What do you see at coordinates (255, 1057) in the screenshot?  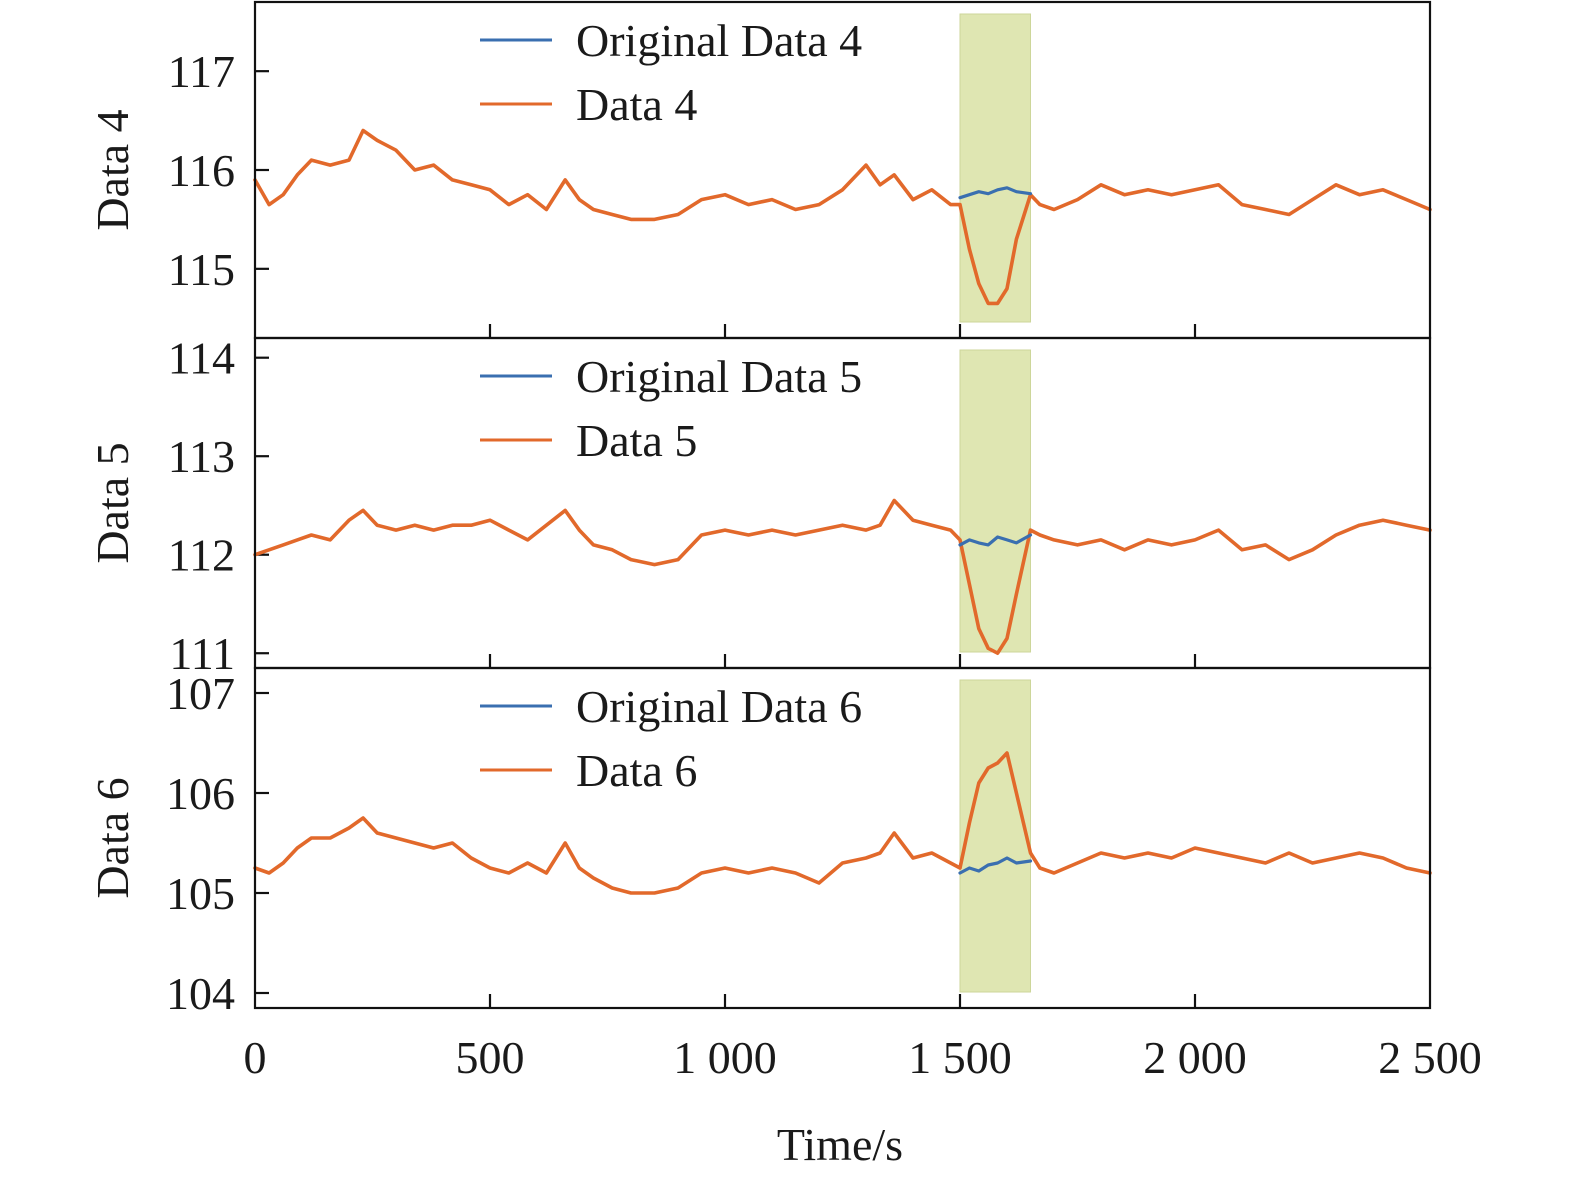 I see `x-tick-label: 0` at bounding box center [255, 1057].